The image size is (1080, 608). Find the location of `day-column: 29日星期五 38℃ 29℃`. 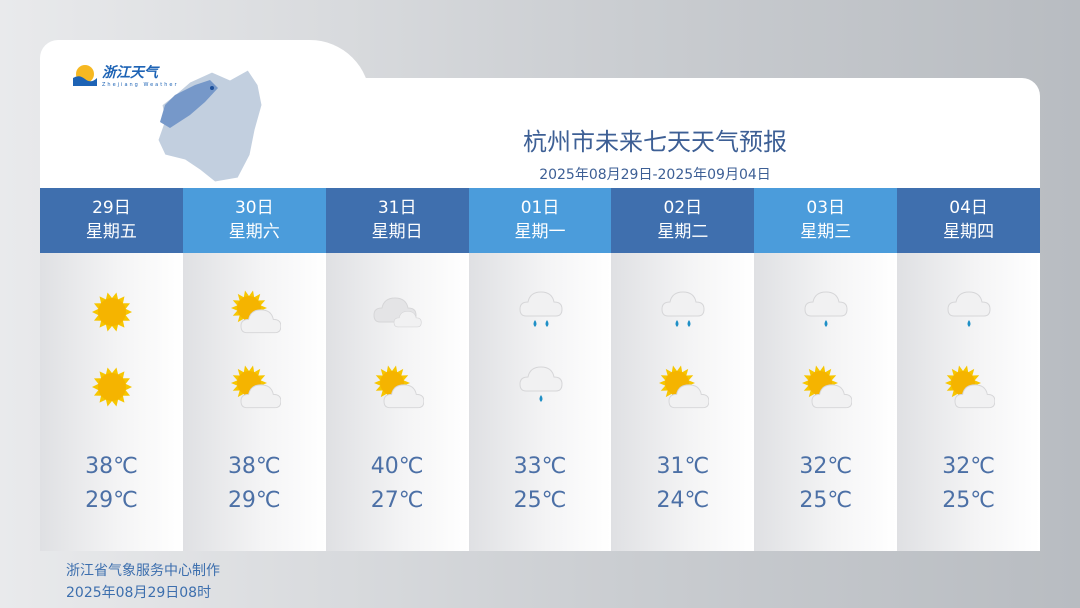

day-column: 29日星期五 38℃ 29℃ is located at coordinates (111, 369).